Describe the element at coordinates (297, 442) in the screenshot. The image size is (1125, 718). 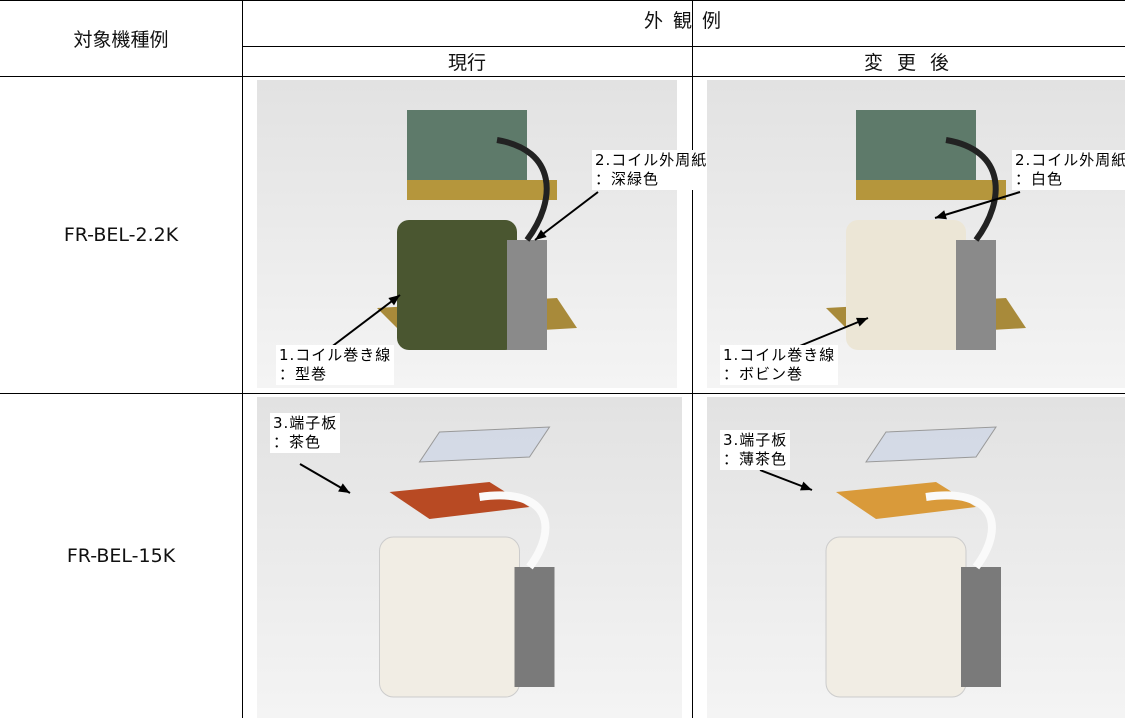
I see `annotation-line: ：茶色` at that location.